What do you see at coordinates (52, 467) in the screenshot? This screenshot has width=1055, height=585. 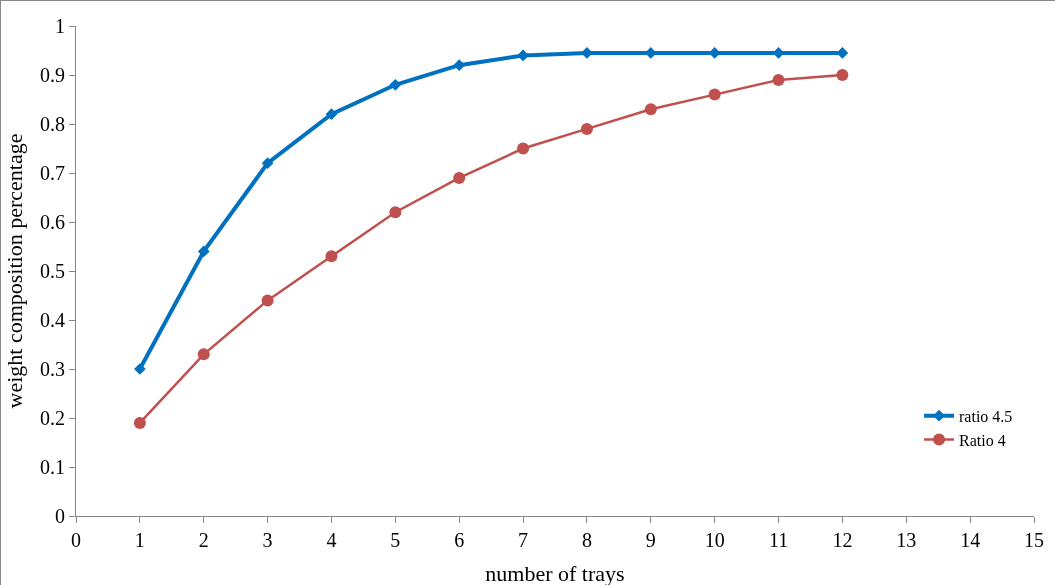 I see `y-tick-label: 0.1` at bounding box center [52, 467].